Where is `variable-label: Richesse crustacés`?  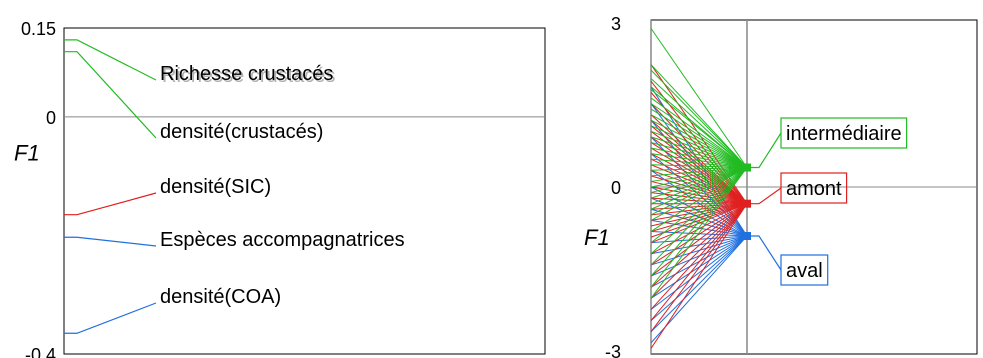 variable-label: Richesse crustacés is located at coordinates (246, 74).